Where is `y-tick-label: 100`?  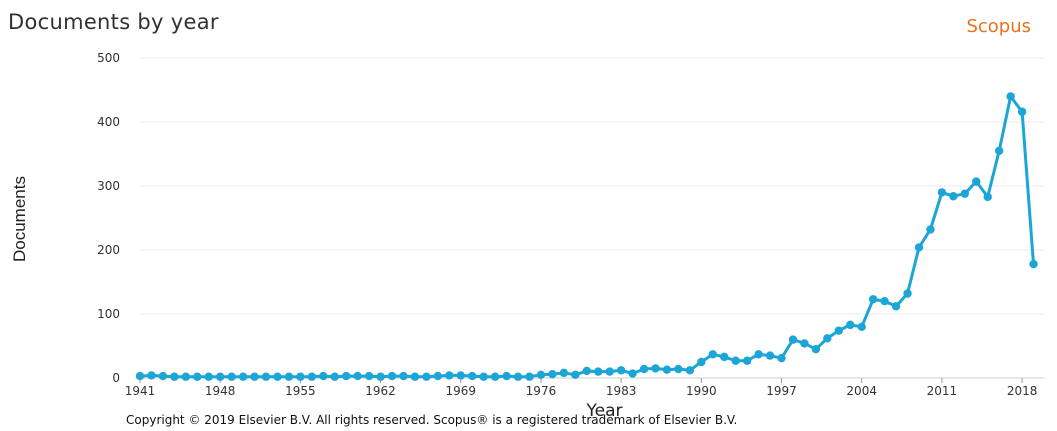
y-tick-label: 100 is located at coordinates (108, 314).